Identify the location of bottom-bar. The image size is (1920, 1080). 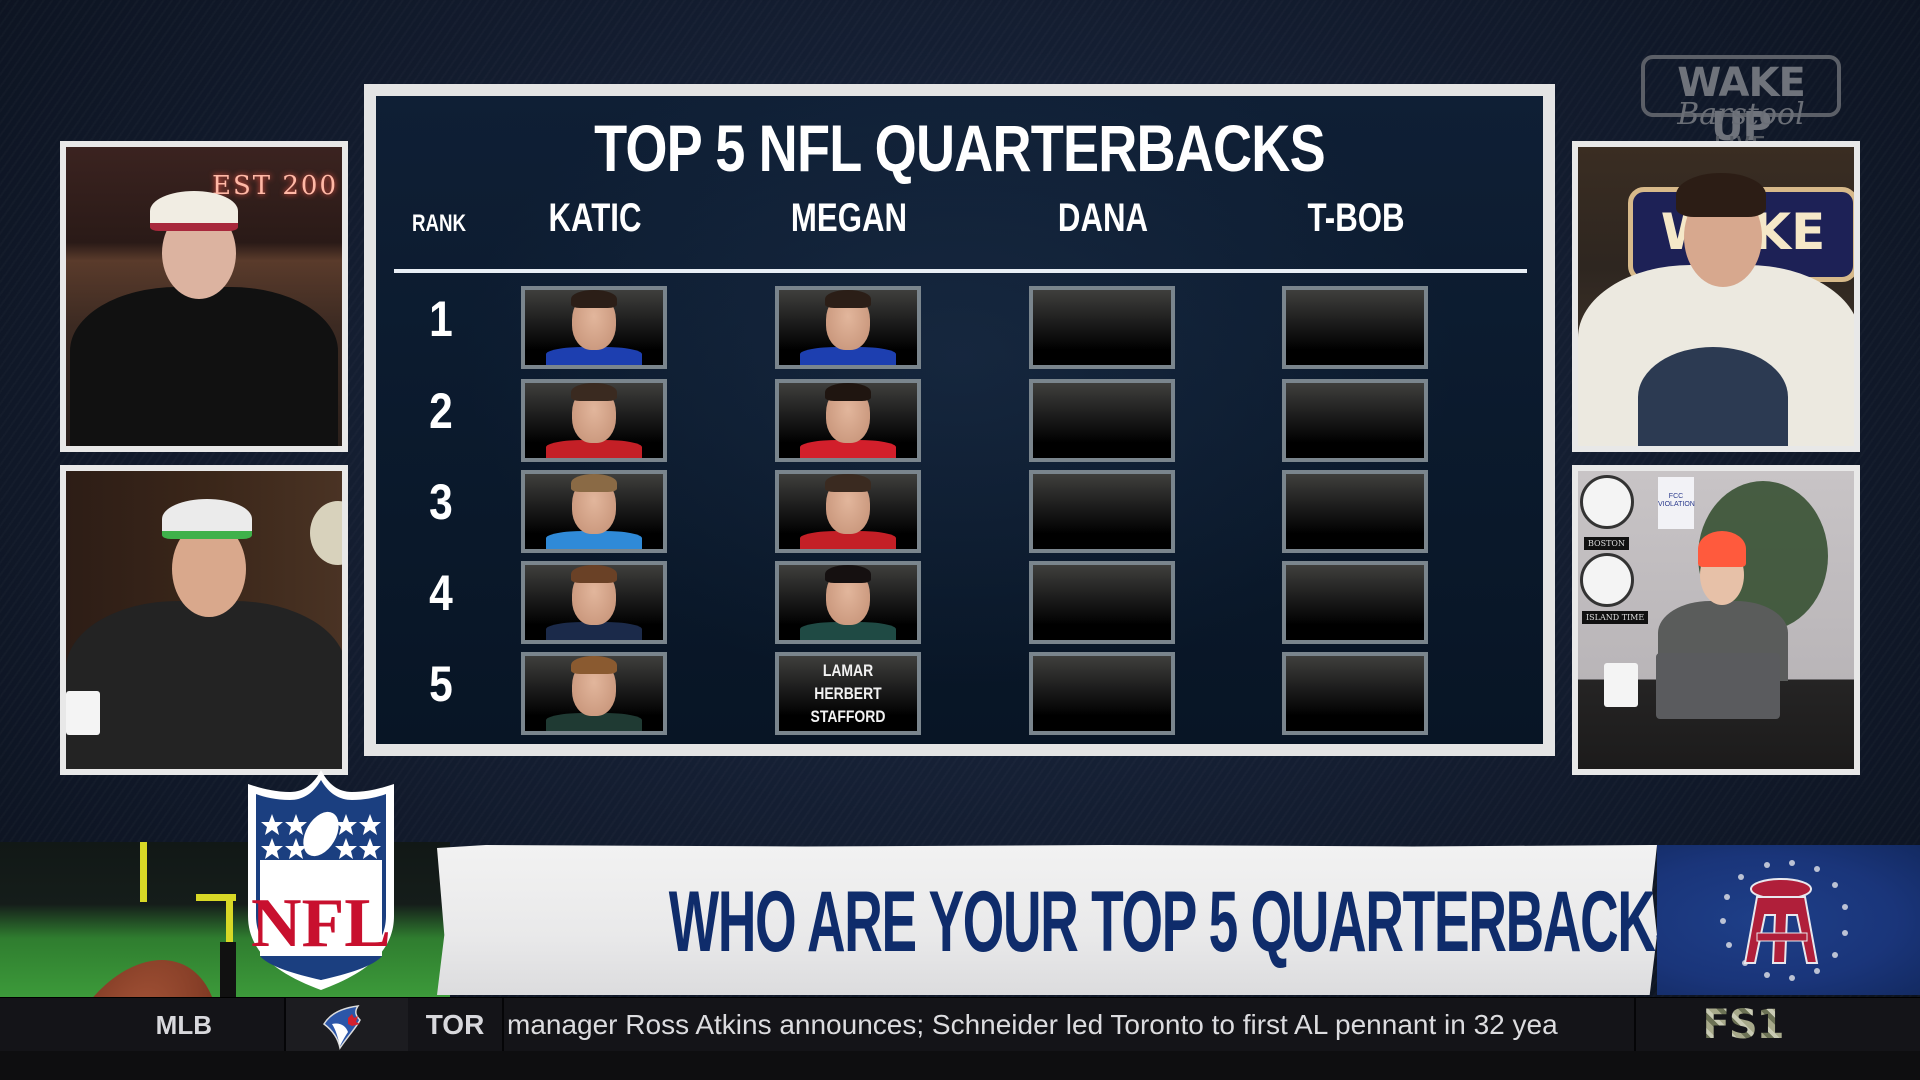
(960, 1065).